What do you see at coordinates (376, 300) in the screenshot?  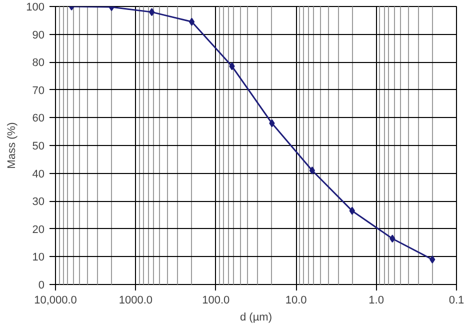 I see `x-tick-label: 1.0` at bounding box center [376, 300].